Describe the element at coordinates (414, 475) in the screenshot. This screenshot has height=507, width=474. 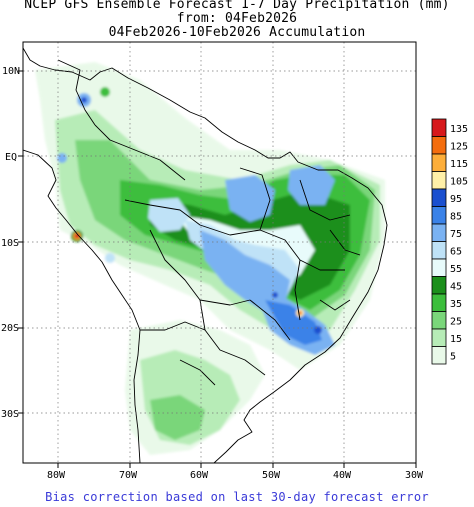
I see `lon-label-30w: 30W` at that location.